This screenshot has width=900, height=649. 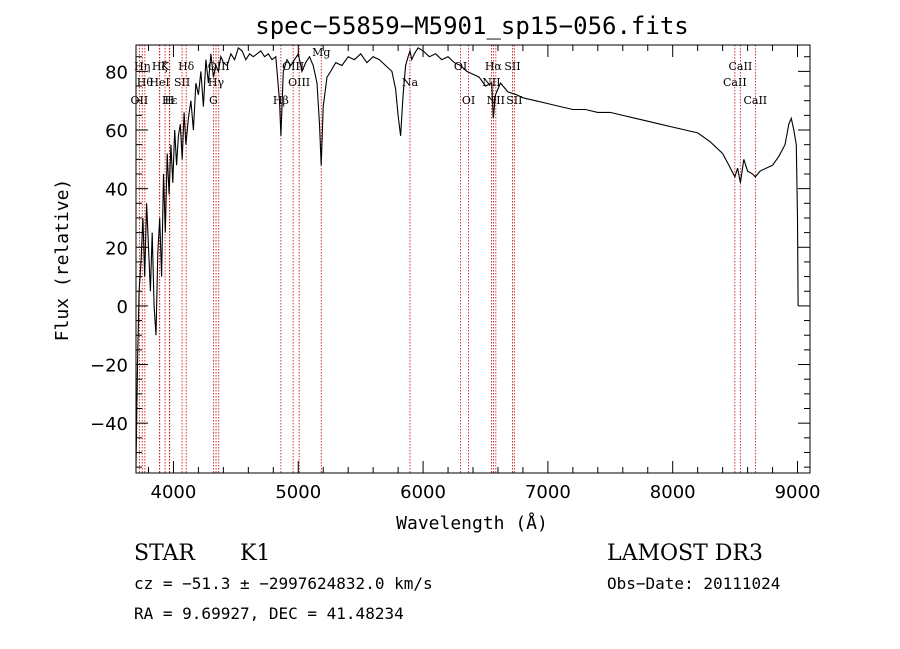 What do you see at coordinates (109, 424) in the screenshot?
I see `y-tick-label: −40` at bounding box center [109, 424].